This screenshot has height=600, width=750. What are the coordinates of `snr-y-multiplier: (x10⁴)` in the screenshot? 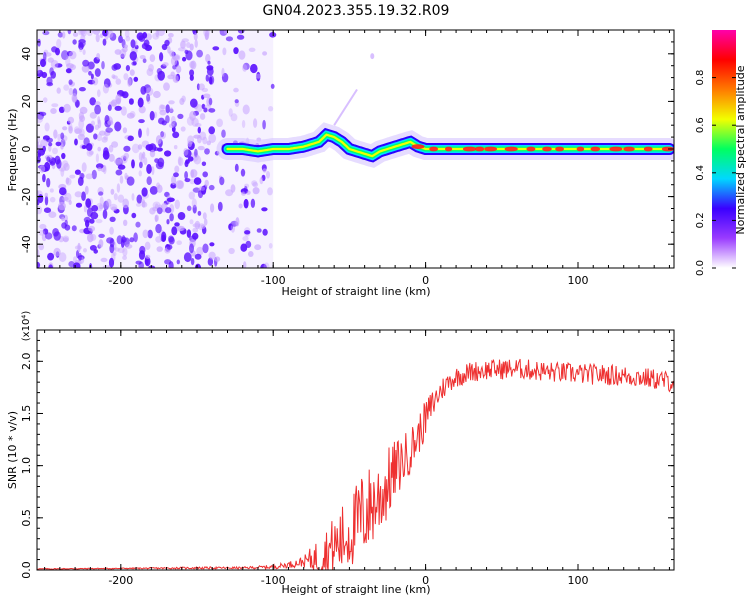 It's located at (26, 326).